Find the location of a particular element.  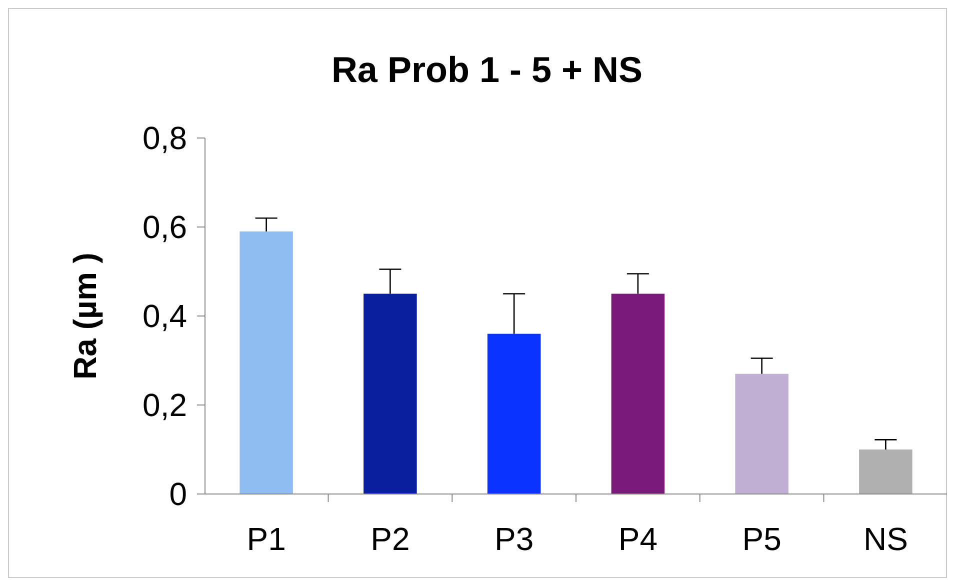

y-tick-label: 0 is located at coordinates (178, 494).